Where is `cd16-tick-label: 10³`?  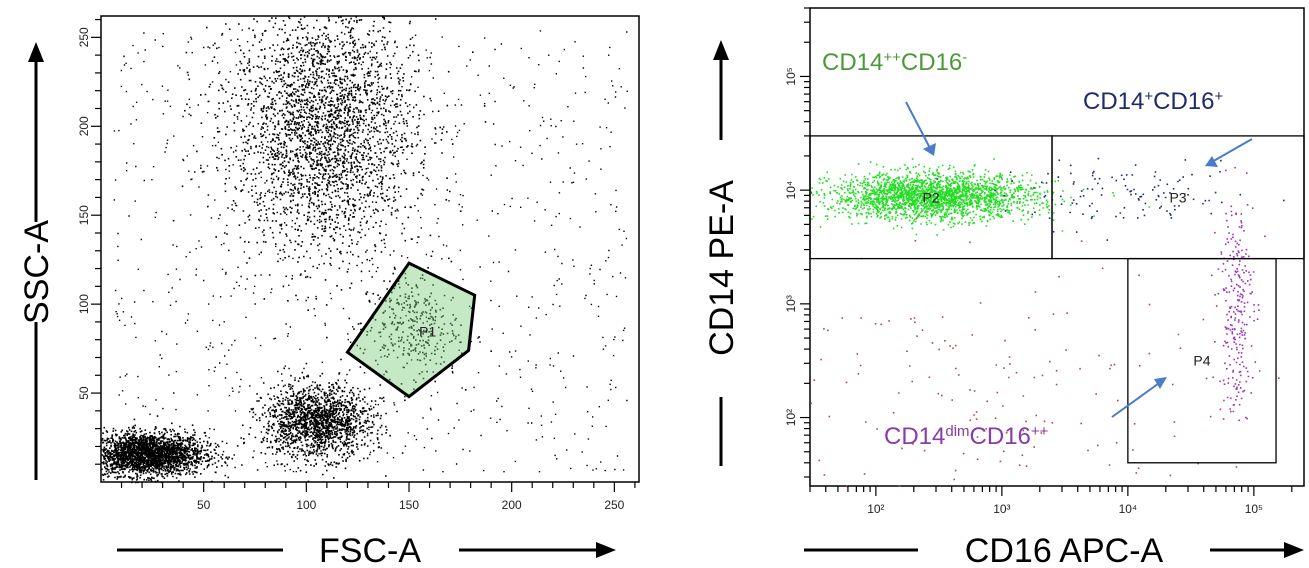
cd16-tick-label: 10³ is located at coordinates (1001, 509).